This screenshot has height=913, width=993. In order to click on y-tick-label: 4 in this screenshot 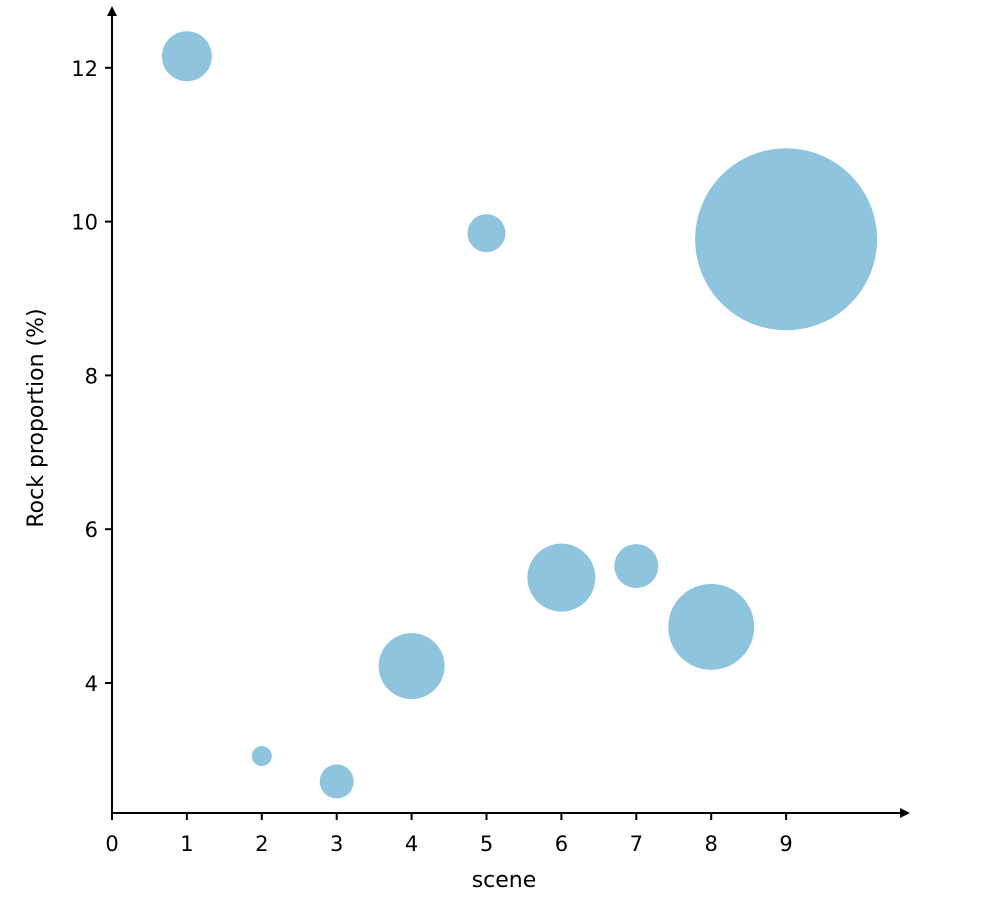, I will do `click(91, 684)`.